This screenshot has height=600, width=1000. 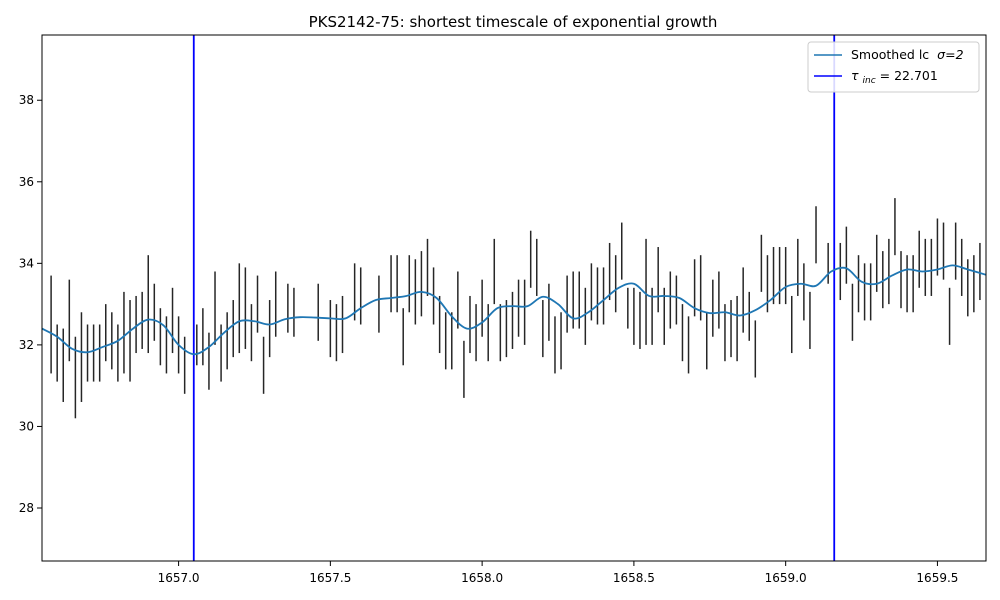 I want to click on x-tick-label: 1658.0, so click(x=482, y=578).